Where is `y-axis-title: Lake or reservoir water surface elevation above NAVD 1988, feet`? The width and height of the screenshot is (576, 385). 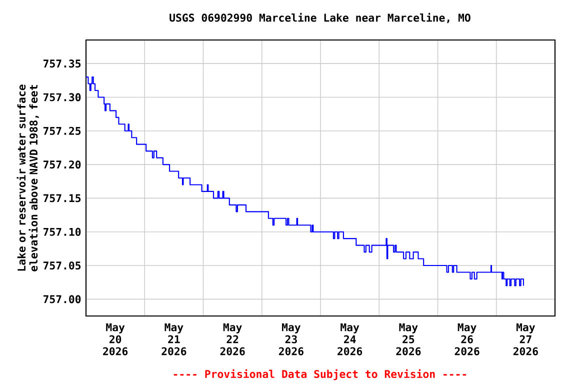 y-axis-title: Lake or reservoir water surface elevation above NAVD 1988, feet is located at coordinates (27, 178).